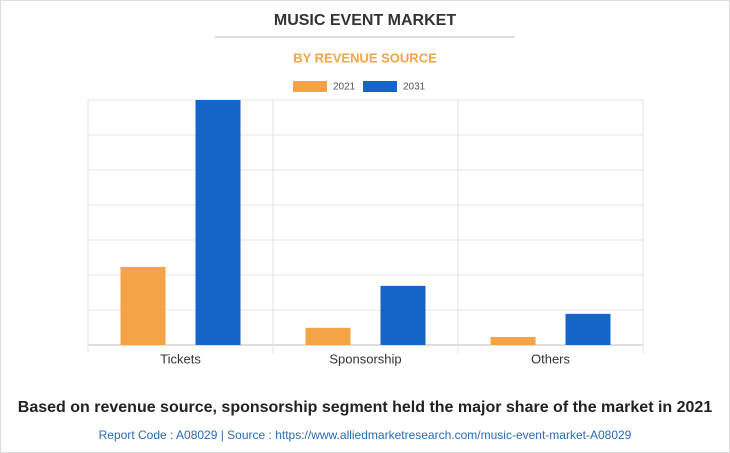 Image resolution: width=730 pixels, height=453 pixels. I want to click on x-tick-label: Tickets, so click(180, 358).